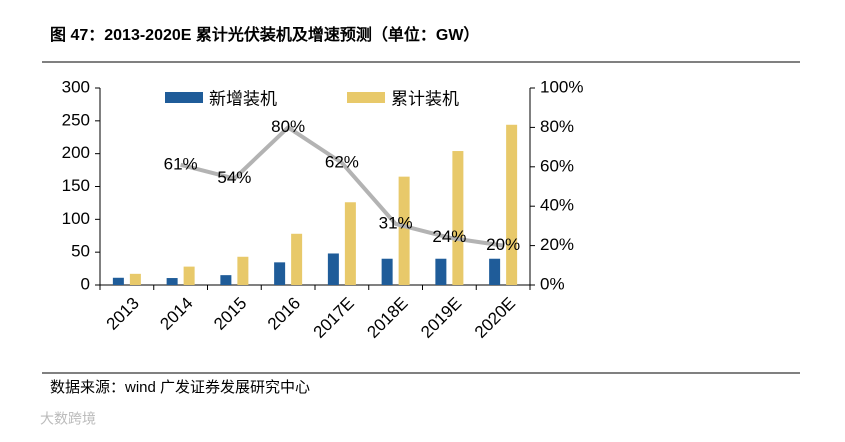  Describe the element at coordinates (76, 185) in the screenshot. I see `y-tick-label: 150` at that location.